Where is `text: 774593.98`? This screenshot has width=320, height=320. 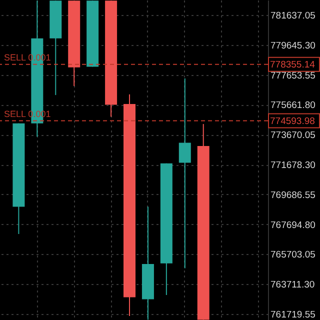
text: 774593.98 is located at coordinates (292, 121).